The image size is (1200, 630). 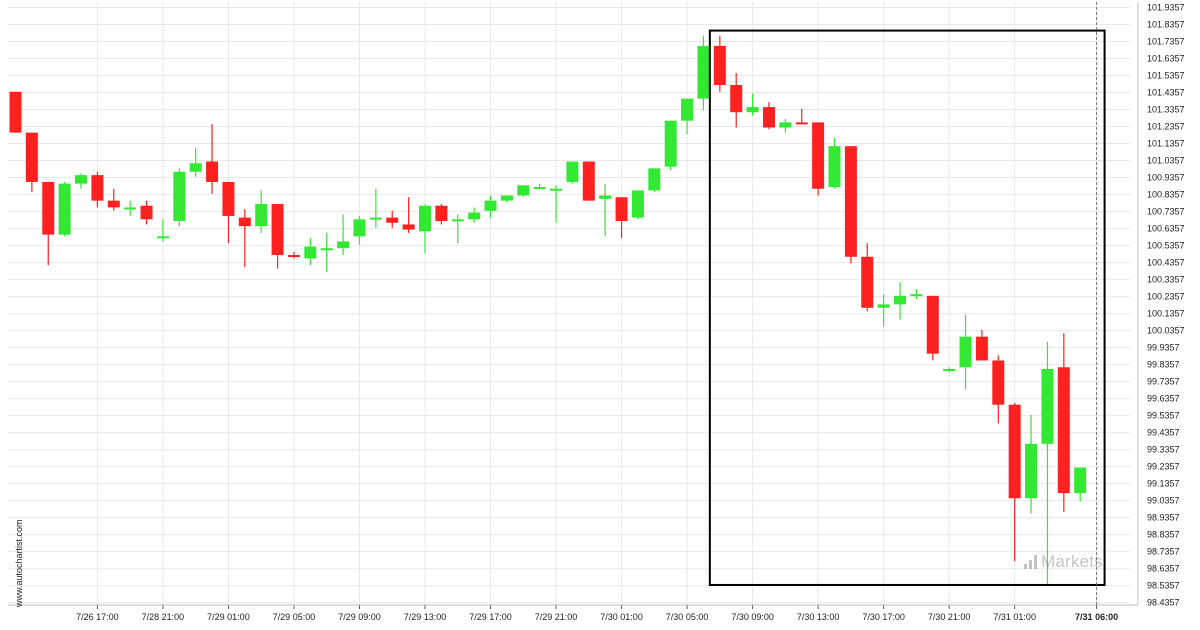 What do you see at coordinates (1063, 562) in the screenshot?
I see `brand-logo: Markets` at bounding box center [1063, 562].